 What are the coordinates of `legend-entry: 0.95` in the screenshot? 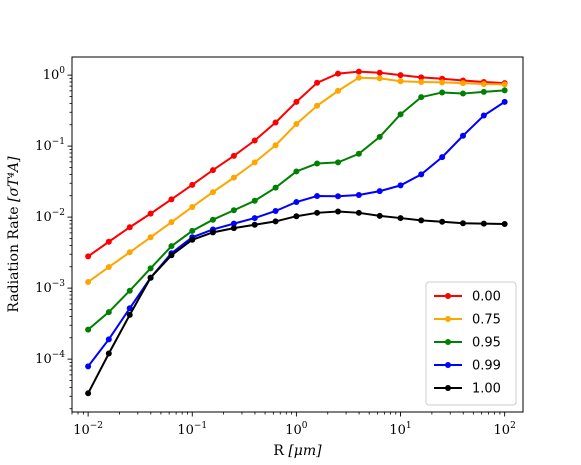 It's located at (467, 343).